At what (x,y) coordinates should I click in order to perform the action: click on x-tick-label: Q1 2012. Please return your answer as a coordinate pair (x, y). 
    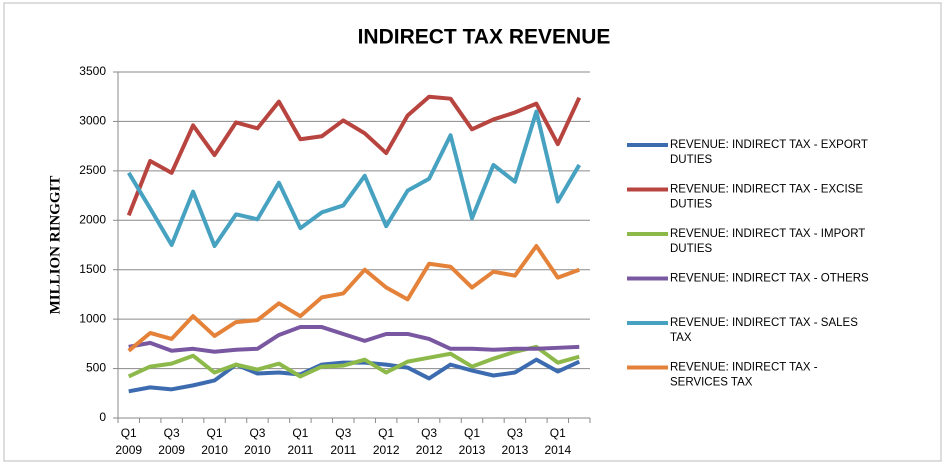
    Looking at the image, I should click on (386, 441).